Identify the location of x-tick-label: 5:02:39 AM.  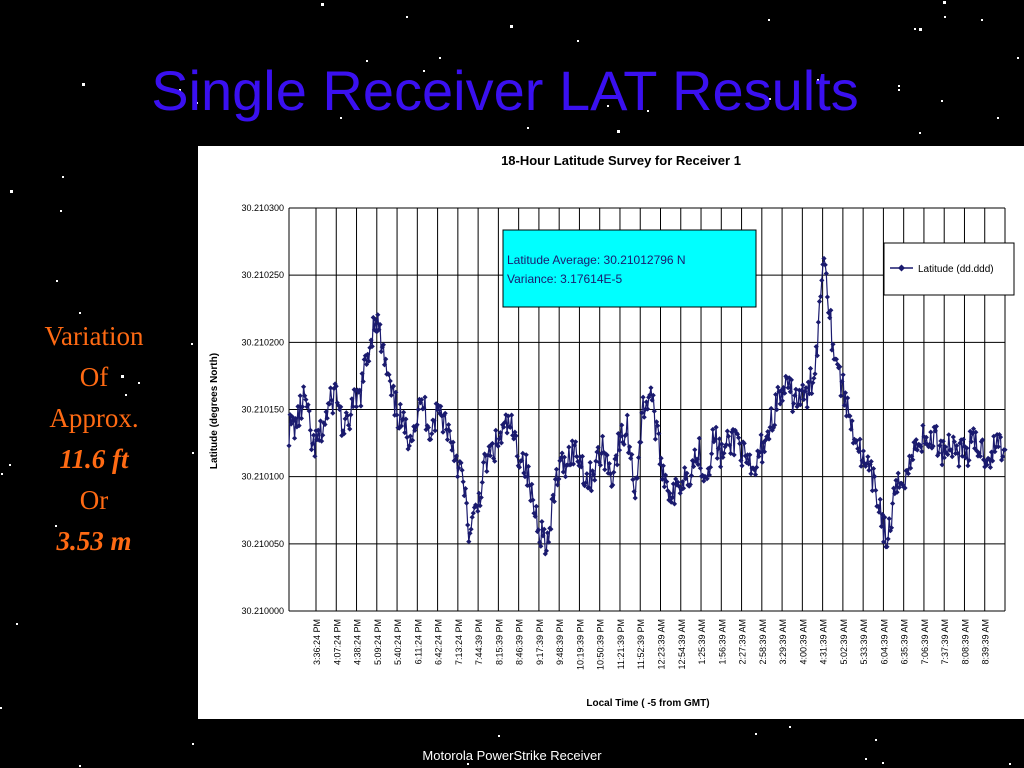
(844, 642).